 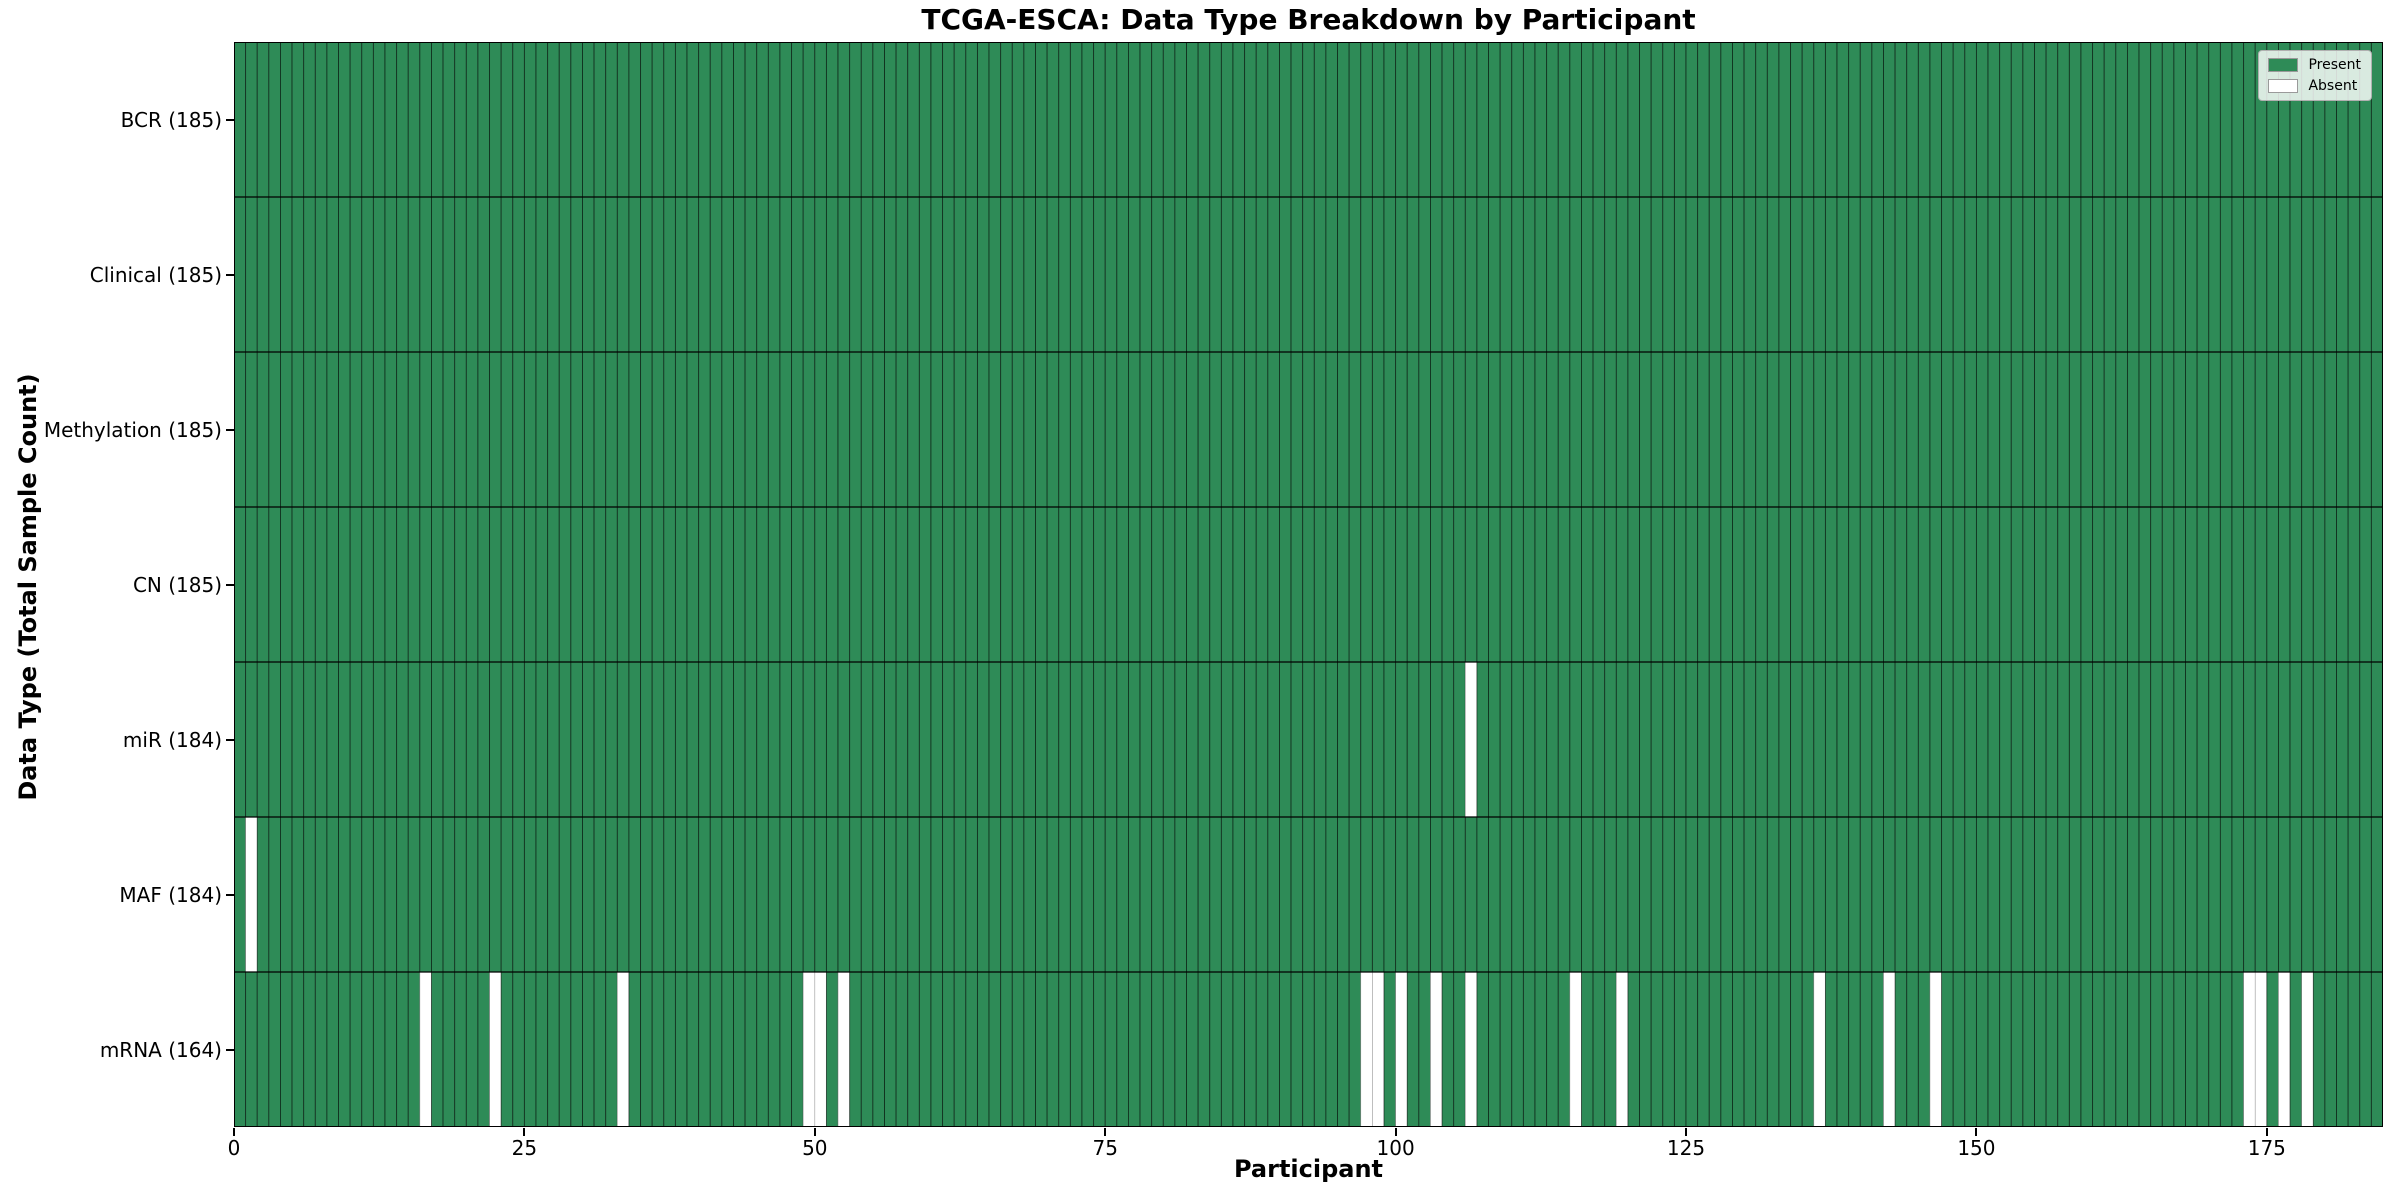 What do you see at coordinates (2333, 86) in the screenshot?
I see `legend-label-absent: Absent` at bounding box center [2333, 86].